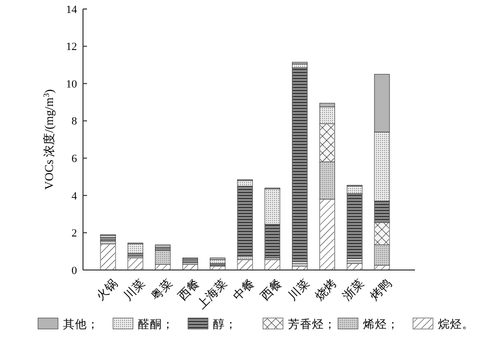 The image size is (503, 353). What do you see at coordinates (353, 290) in the screenshot?
I see `x-tick-label: 浙菜` at bounding box center [353, 290].